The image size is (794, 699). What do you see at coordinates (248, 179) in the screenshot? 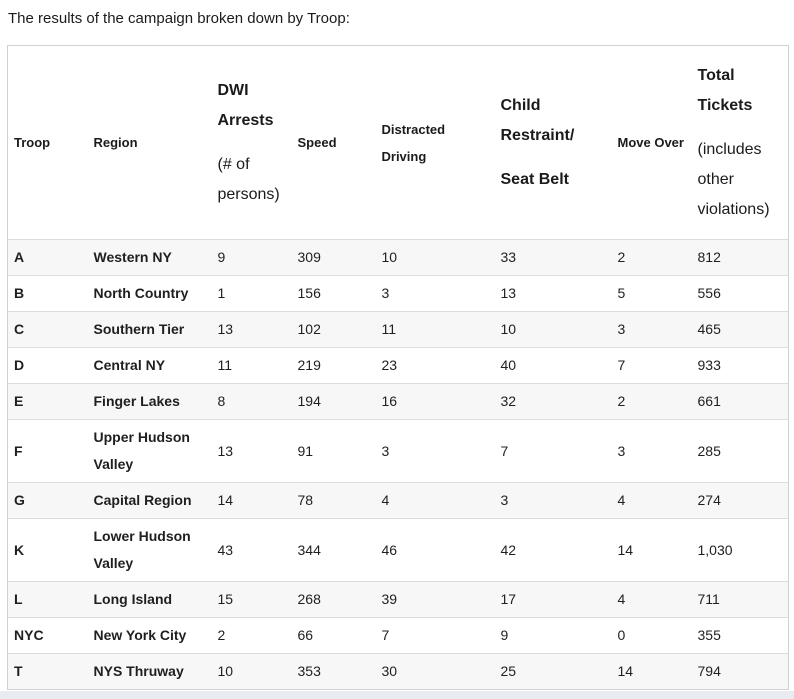
I see `header-dwi-arrests-note: (# of persons)` at bounding box center [248, 179].